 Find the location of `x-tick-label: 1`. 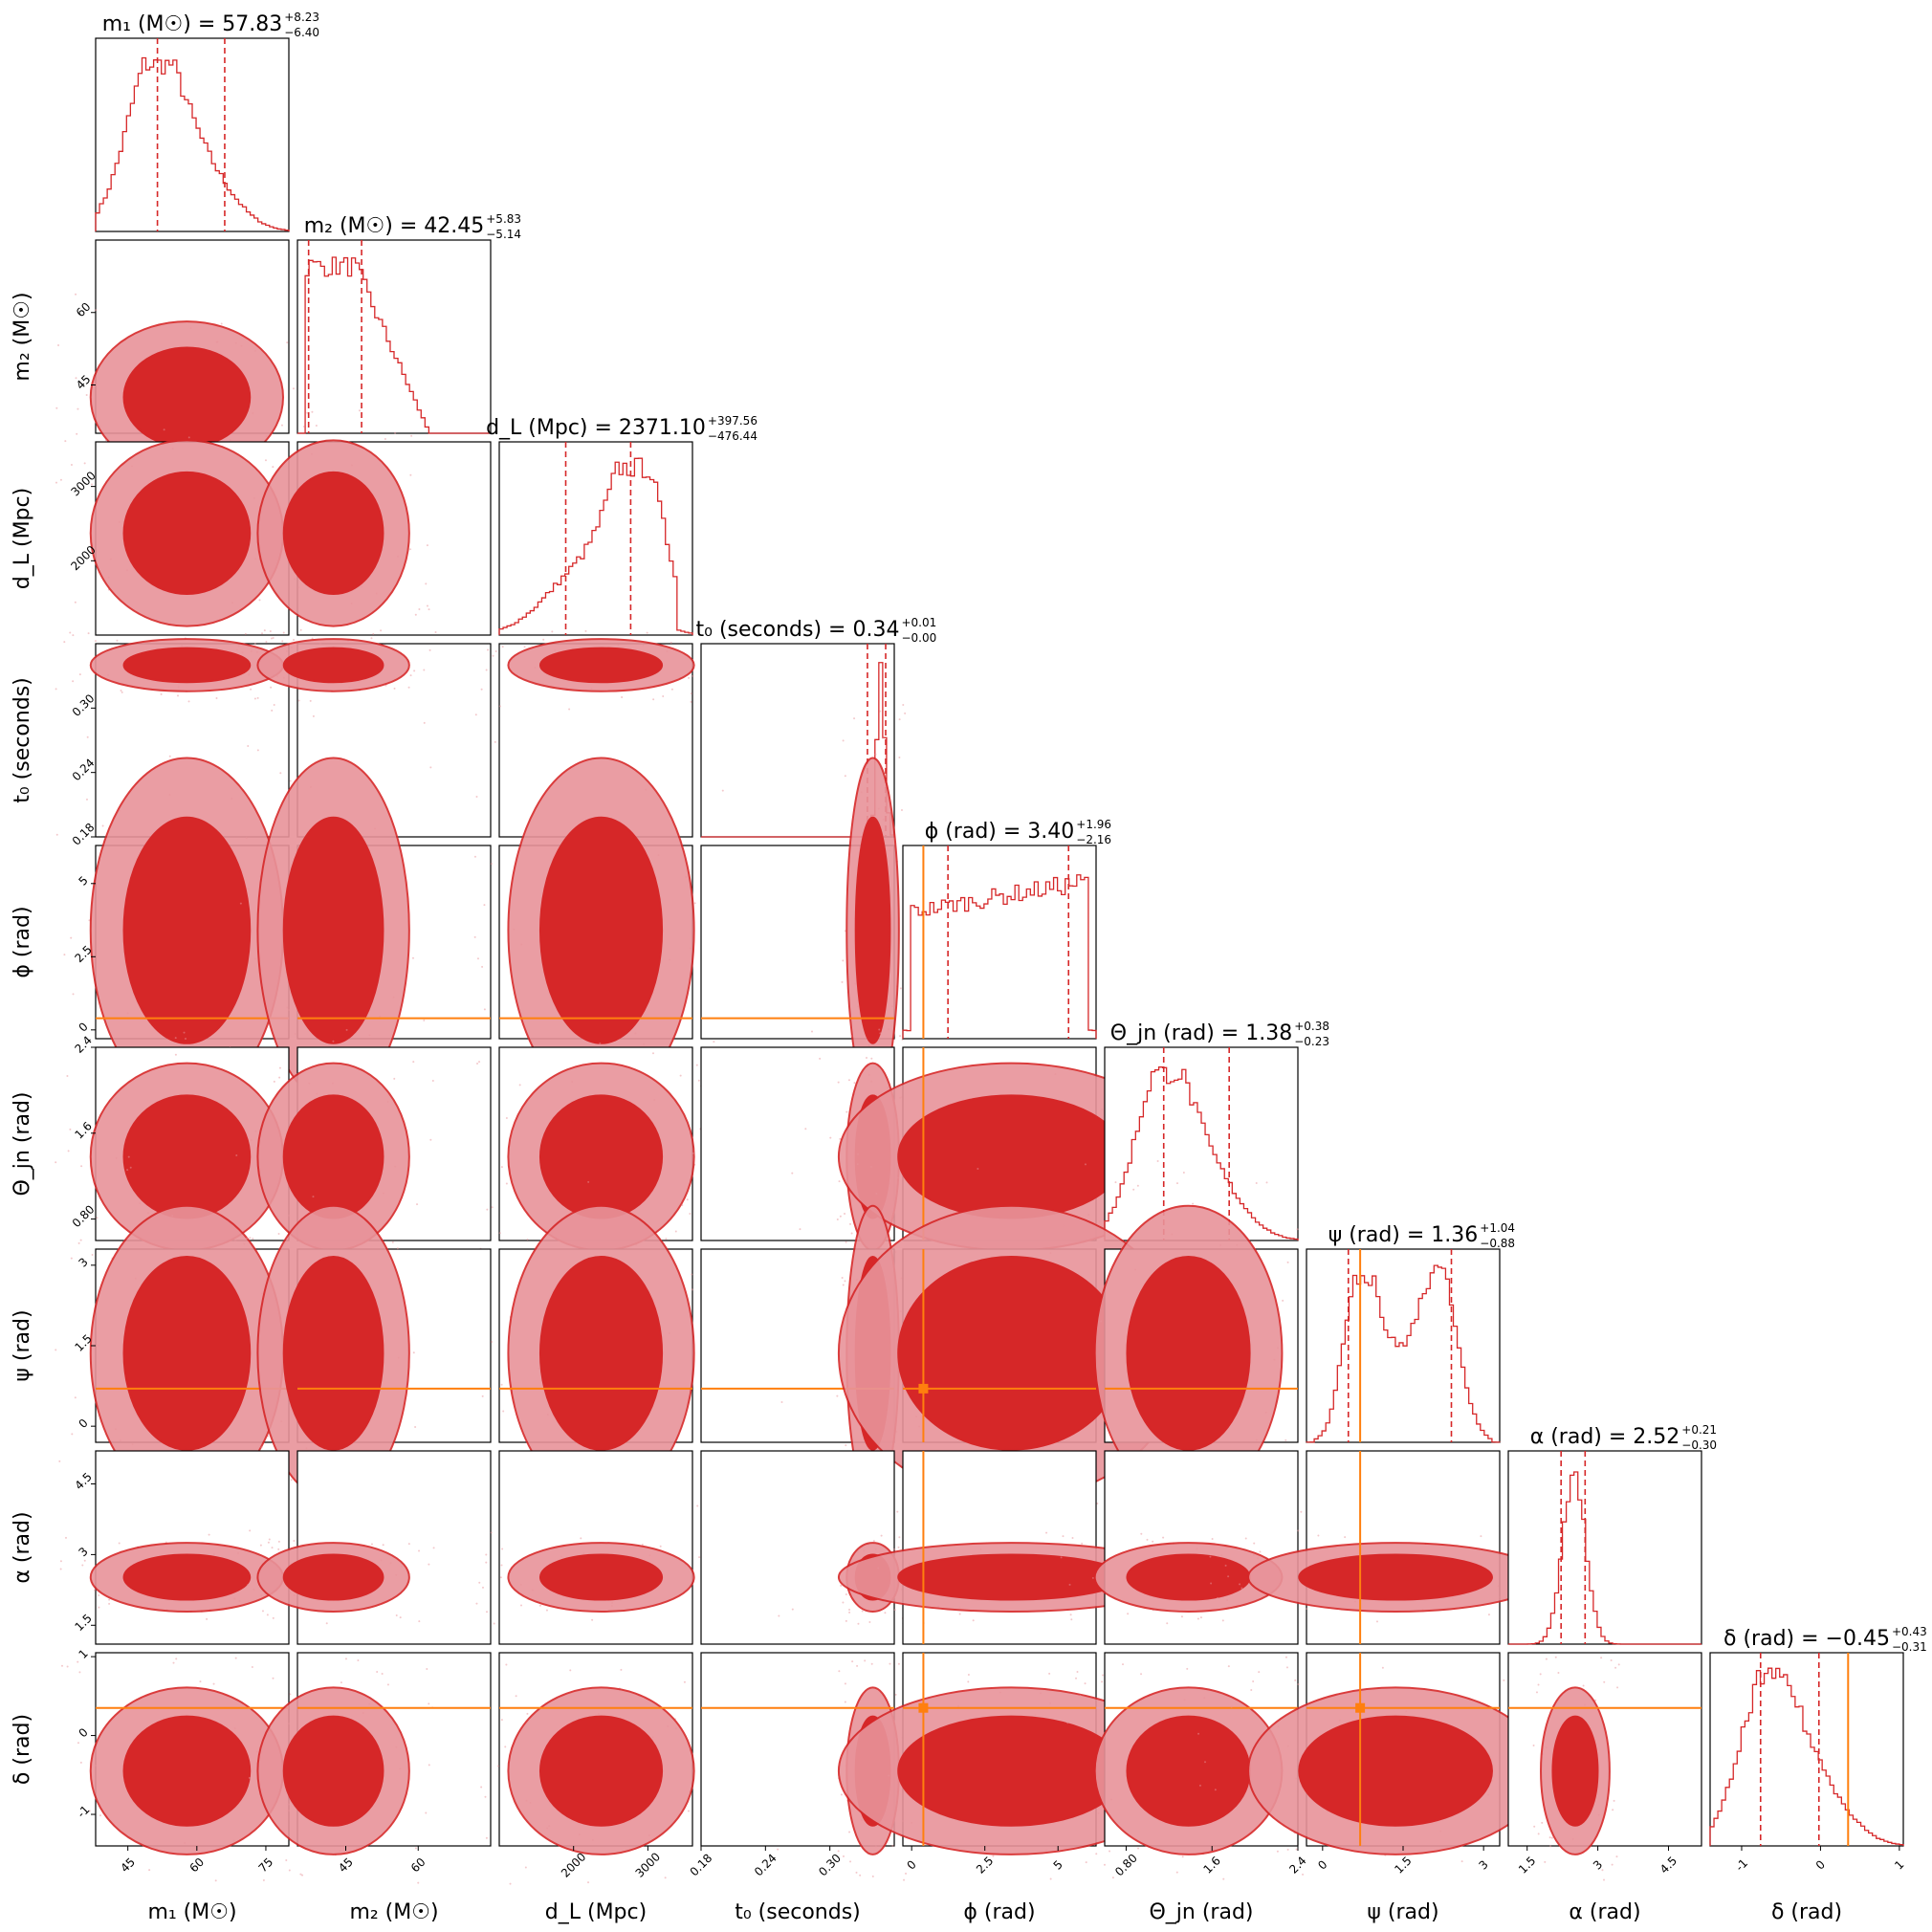

x-tick-label: 1 is located at coordinates (1899, 1864).